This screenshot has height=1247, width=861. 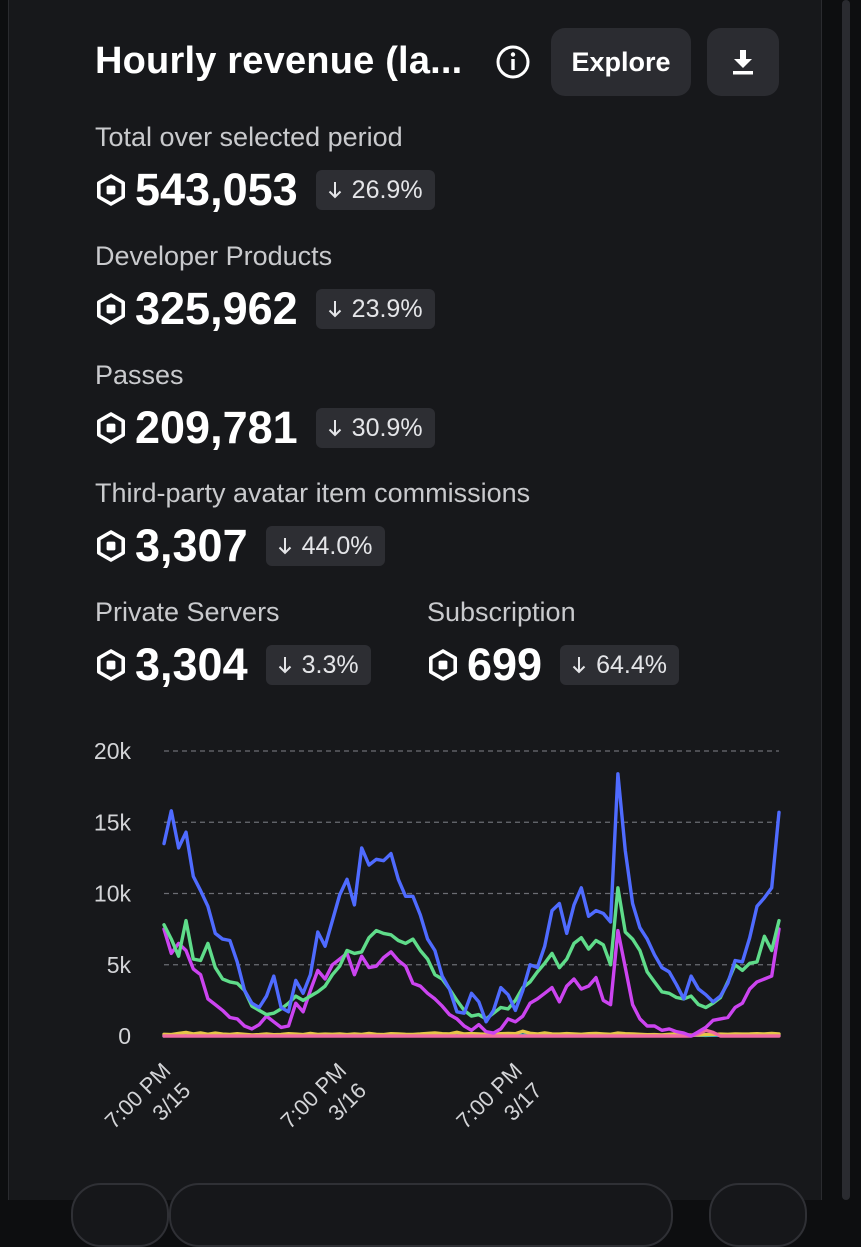 What do you see at coordinates (313, 493) in the screenshot?
I see `metric-label: Third-party avatar item commissions` at bounding box center [313, 493].